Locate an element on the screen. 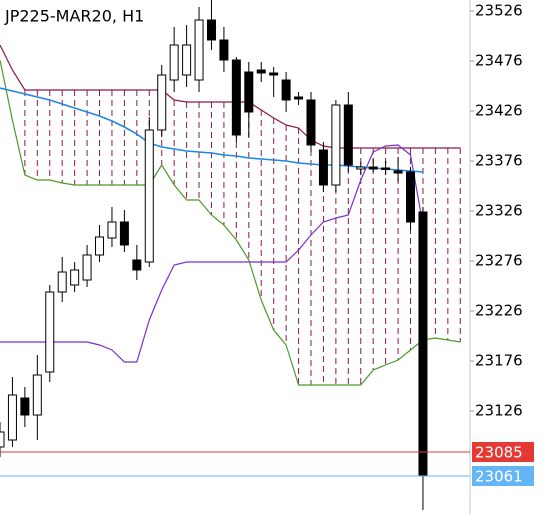 The image size is (557, 514). chart-title: JP225-MAR20, H1 is located at coordinates (74, 16).